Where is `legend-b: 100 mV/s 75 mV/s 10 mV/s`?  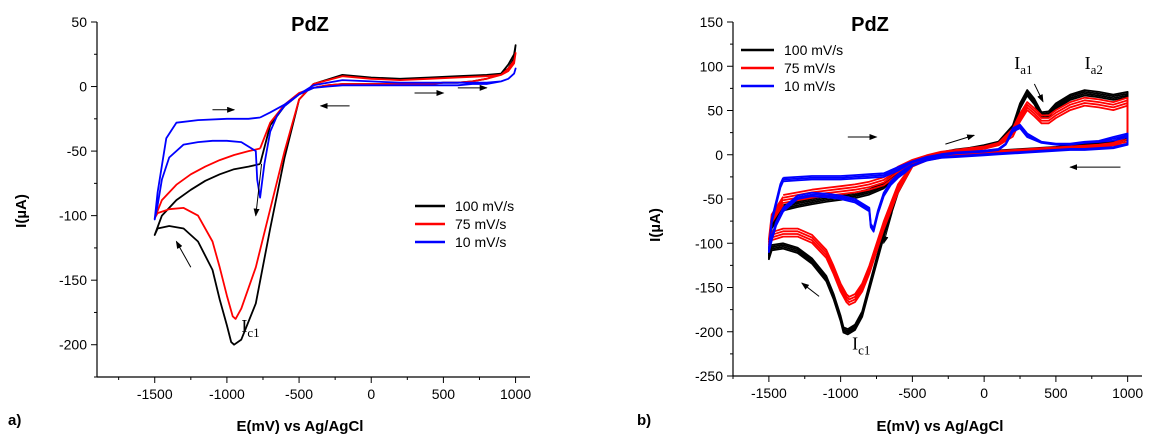
legend-b: 100 mV/s 75 mV/s 10 mV/s is located at coordinates (792, 68).